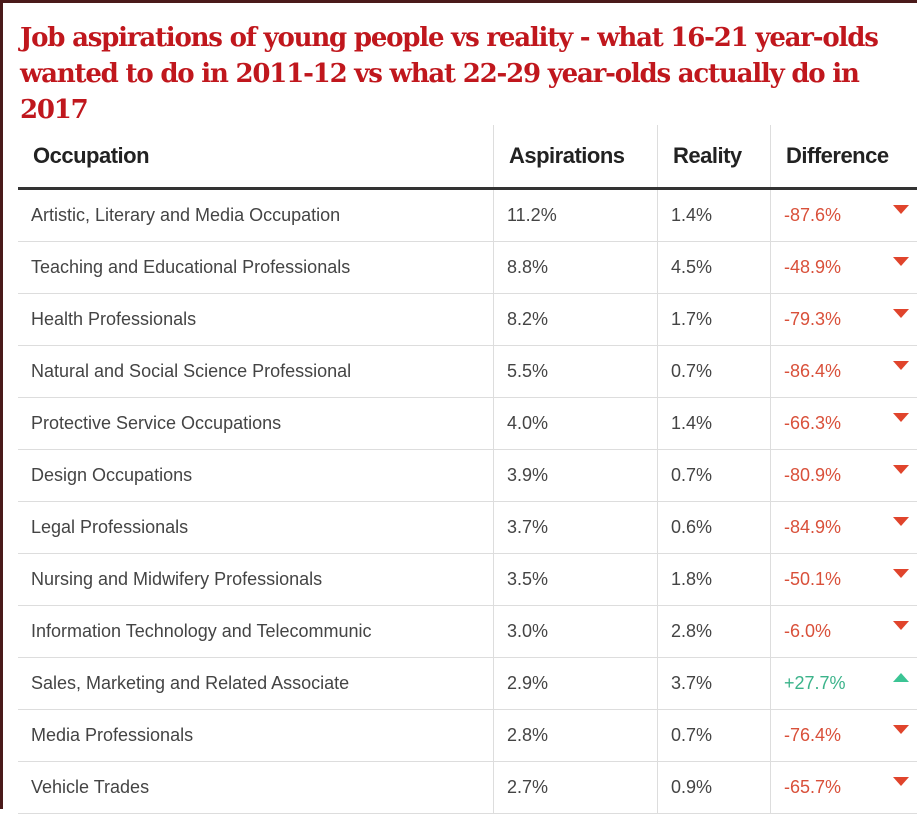 The width and height of the screenshot is (917, 814). What do you see at coordinates (256, 580) in the screenshot?
I see `occupation-cell: Nursing and Midwifery Professionals` at bounding box center [256, 580].